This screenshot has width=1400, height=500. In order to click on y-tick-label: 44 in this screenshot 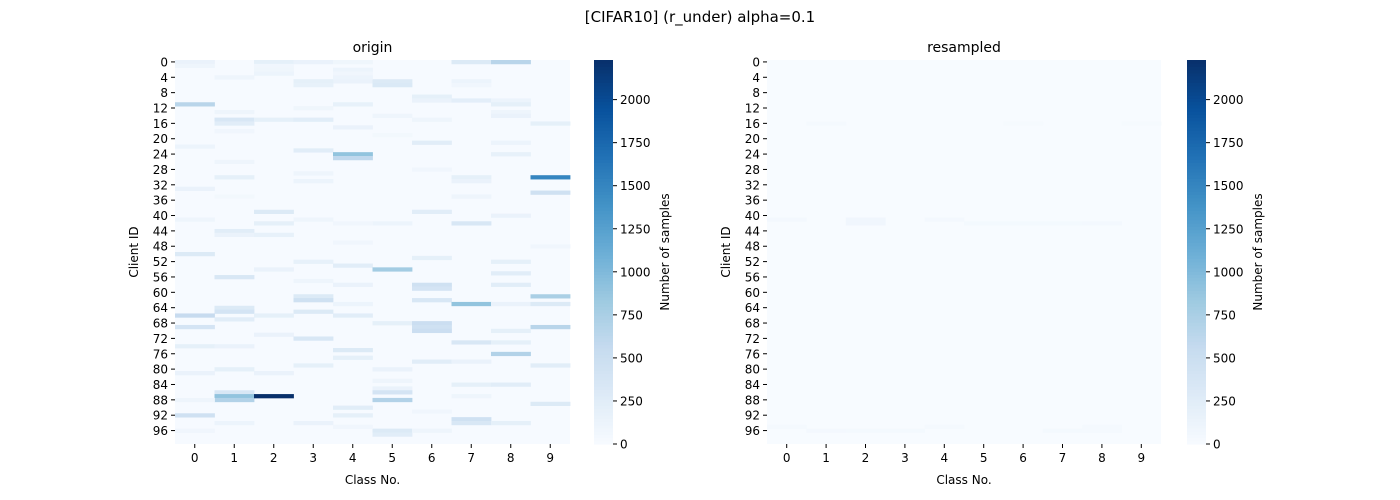, I will do `click(752, 231)`.